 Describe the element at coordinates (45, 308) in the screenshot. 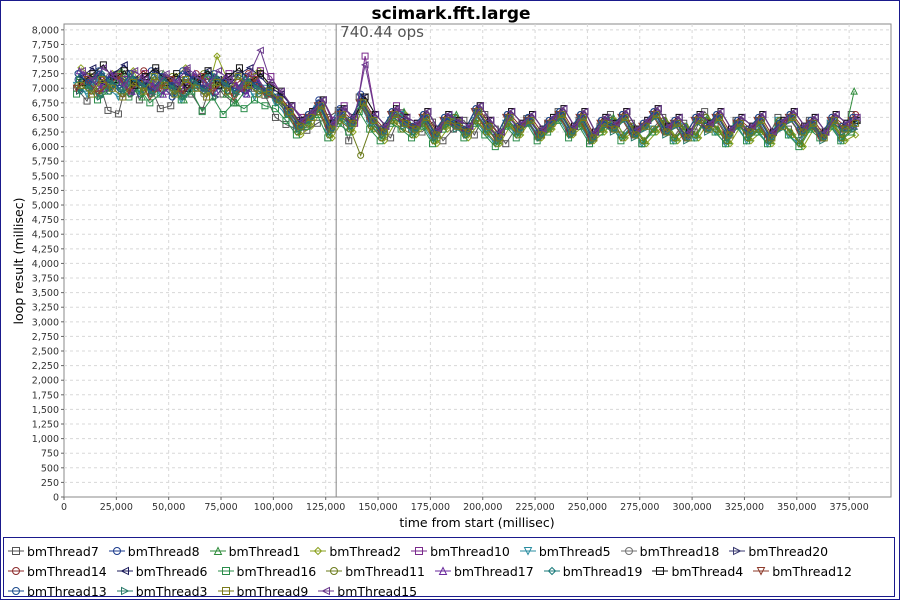

I see `y-tick-label: 3,250` at that location.